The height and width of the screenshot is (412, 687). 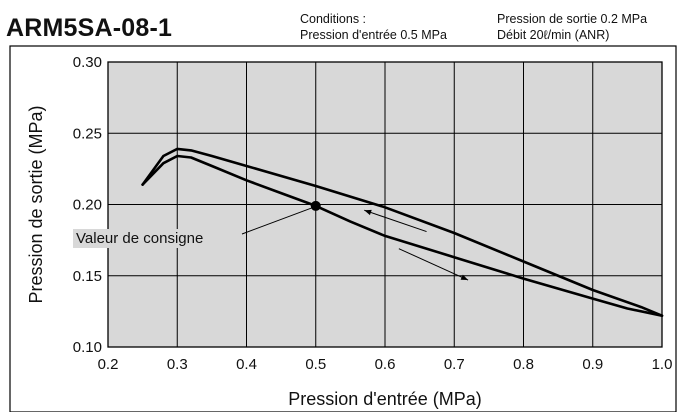 What do you see at coordinates (36, 204) in the screenshot?
I see `y-axis-label: Pression de sortie (MPa)` at bounding box center [36, 204].